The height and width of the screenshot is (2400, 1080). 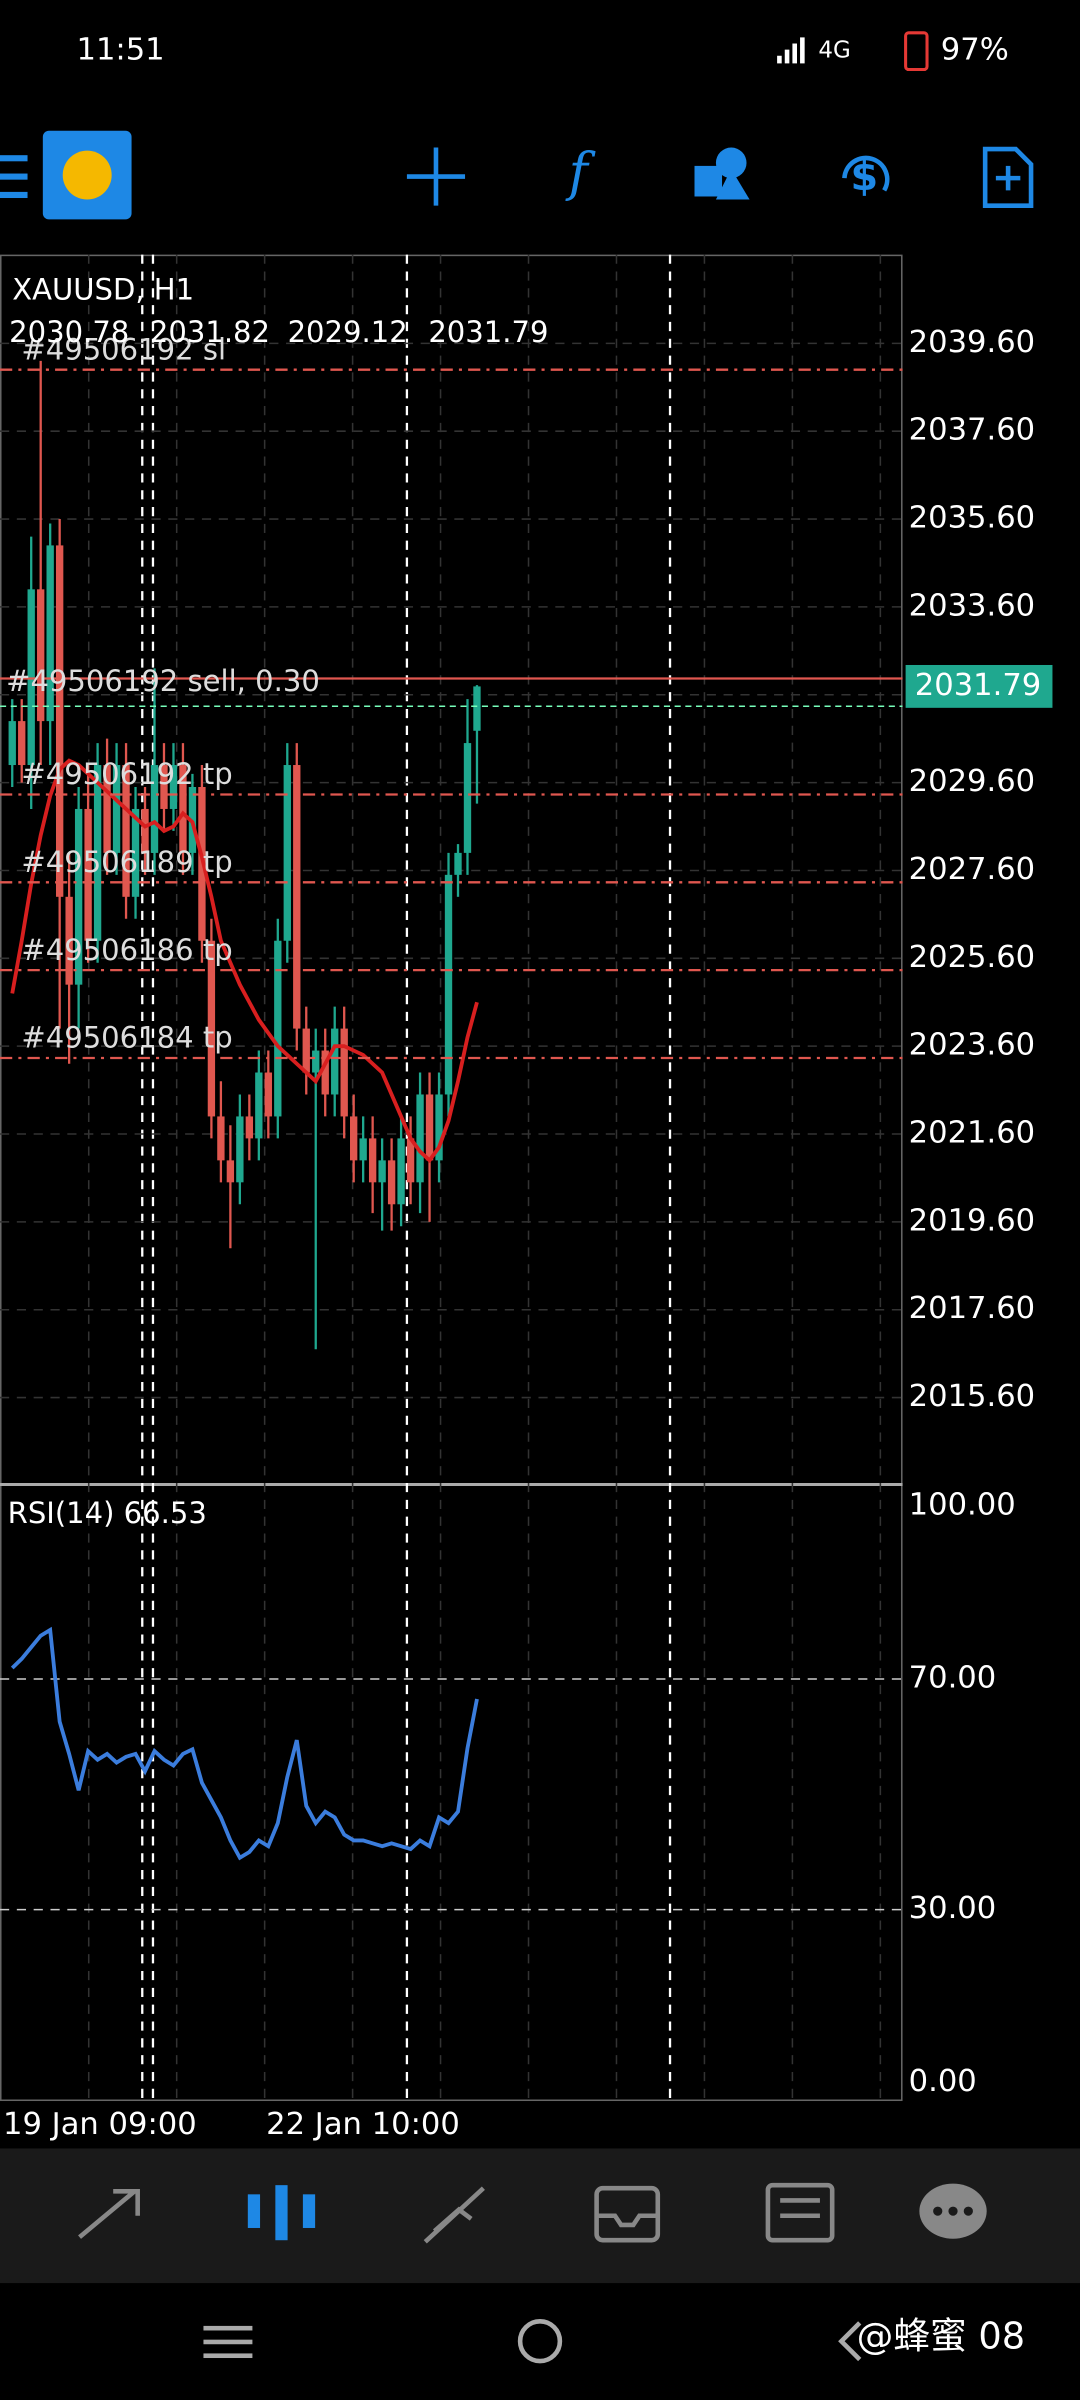 I want to click on symbol-label: XAUUSD, H1, so click(x=103, y=289).